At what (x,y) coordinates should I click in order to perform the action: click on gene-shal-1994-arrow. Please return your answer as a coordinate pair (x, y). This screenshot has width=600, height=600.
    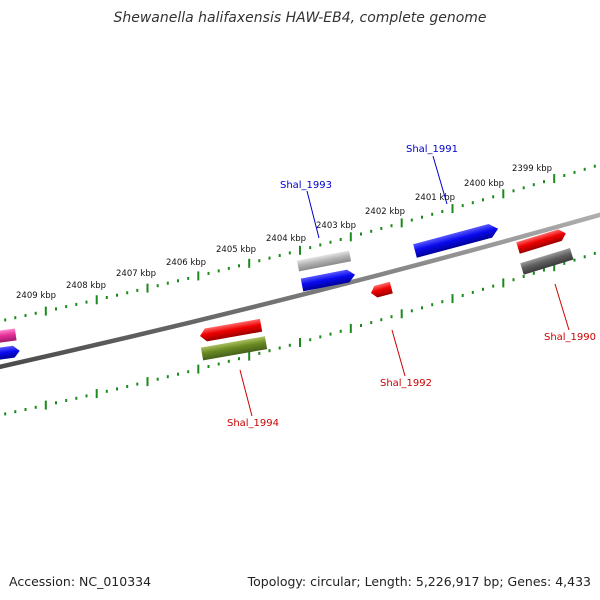
    Looking at the image, I should click on (234, 348).